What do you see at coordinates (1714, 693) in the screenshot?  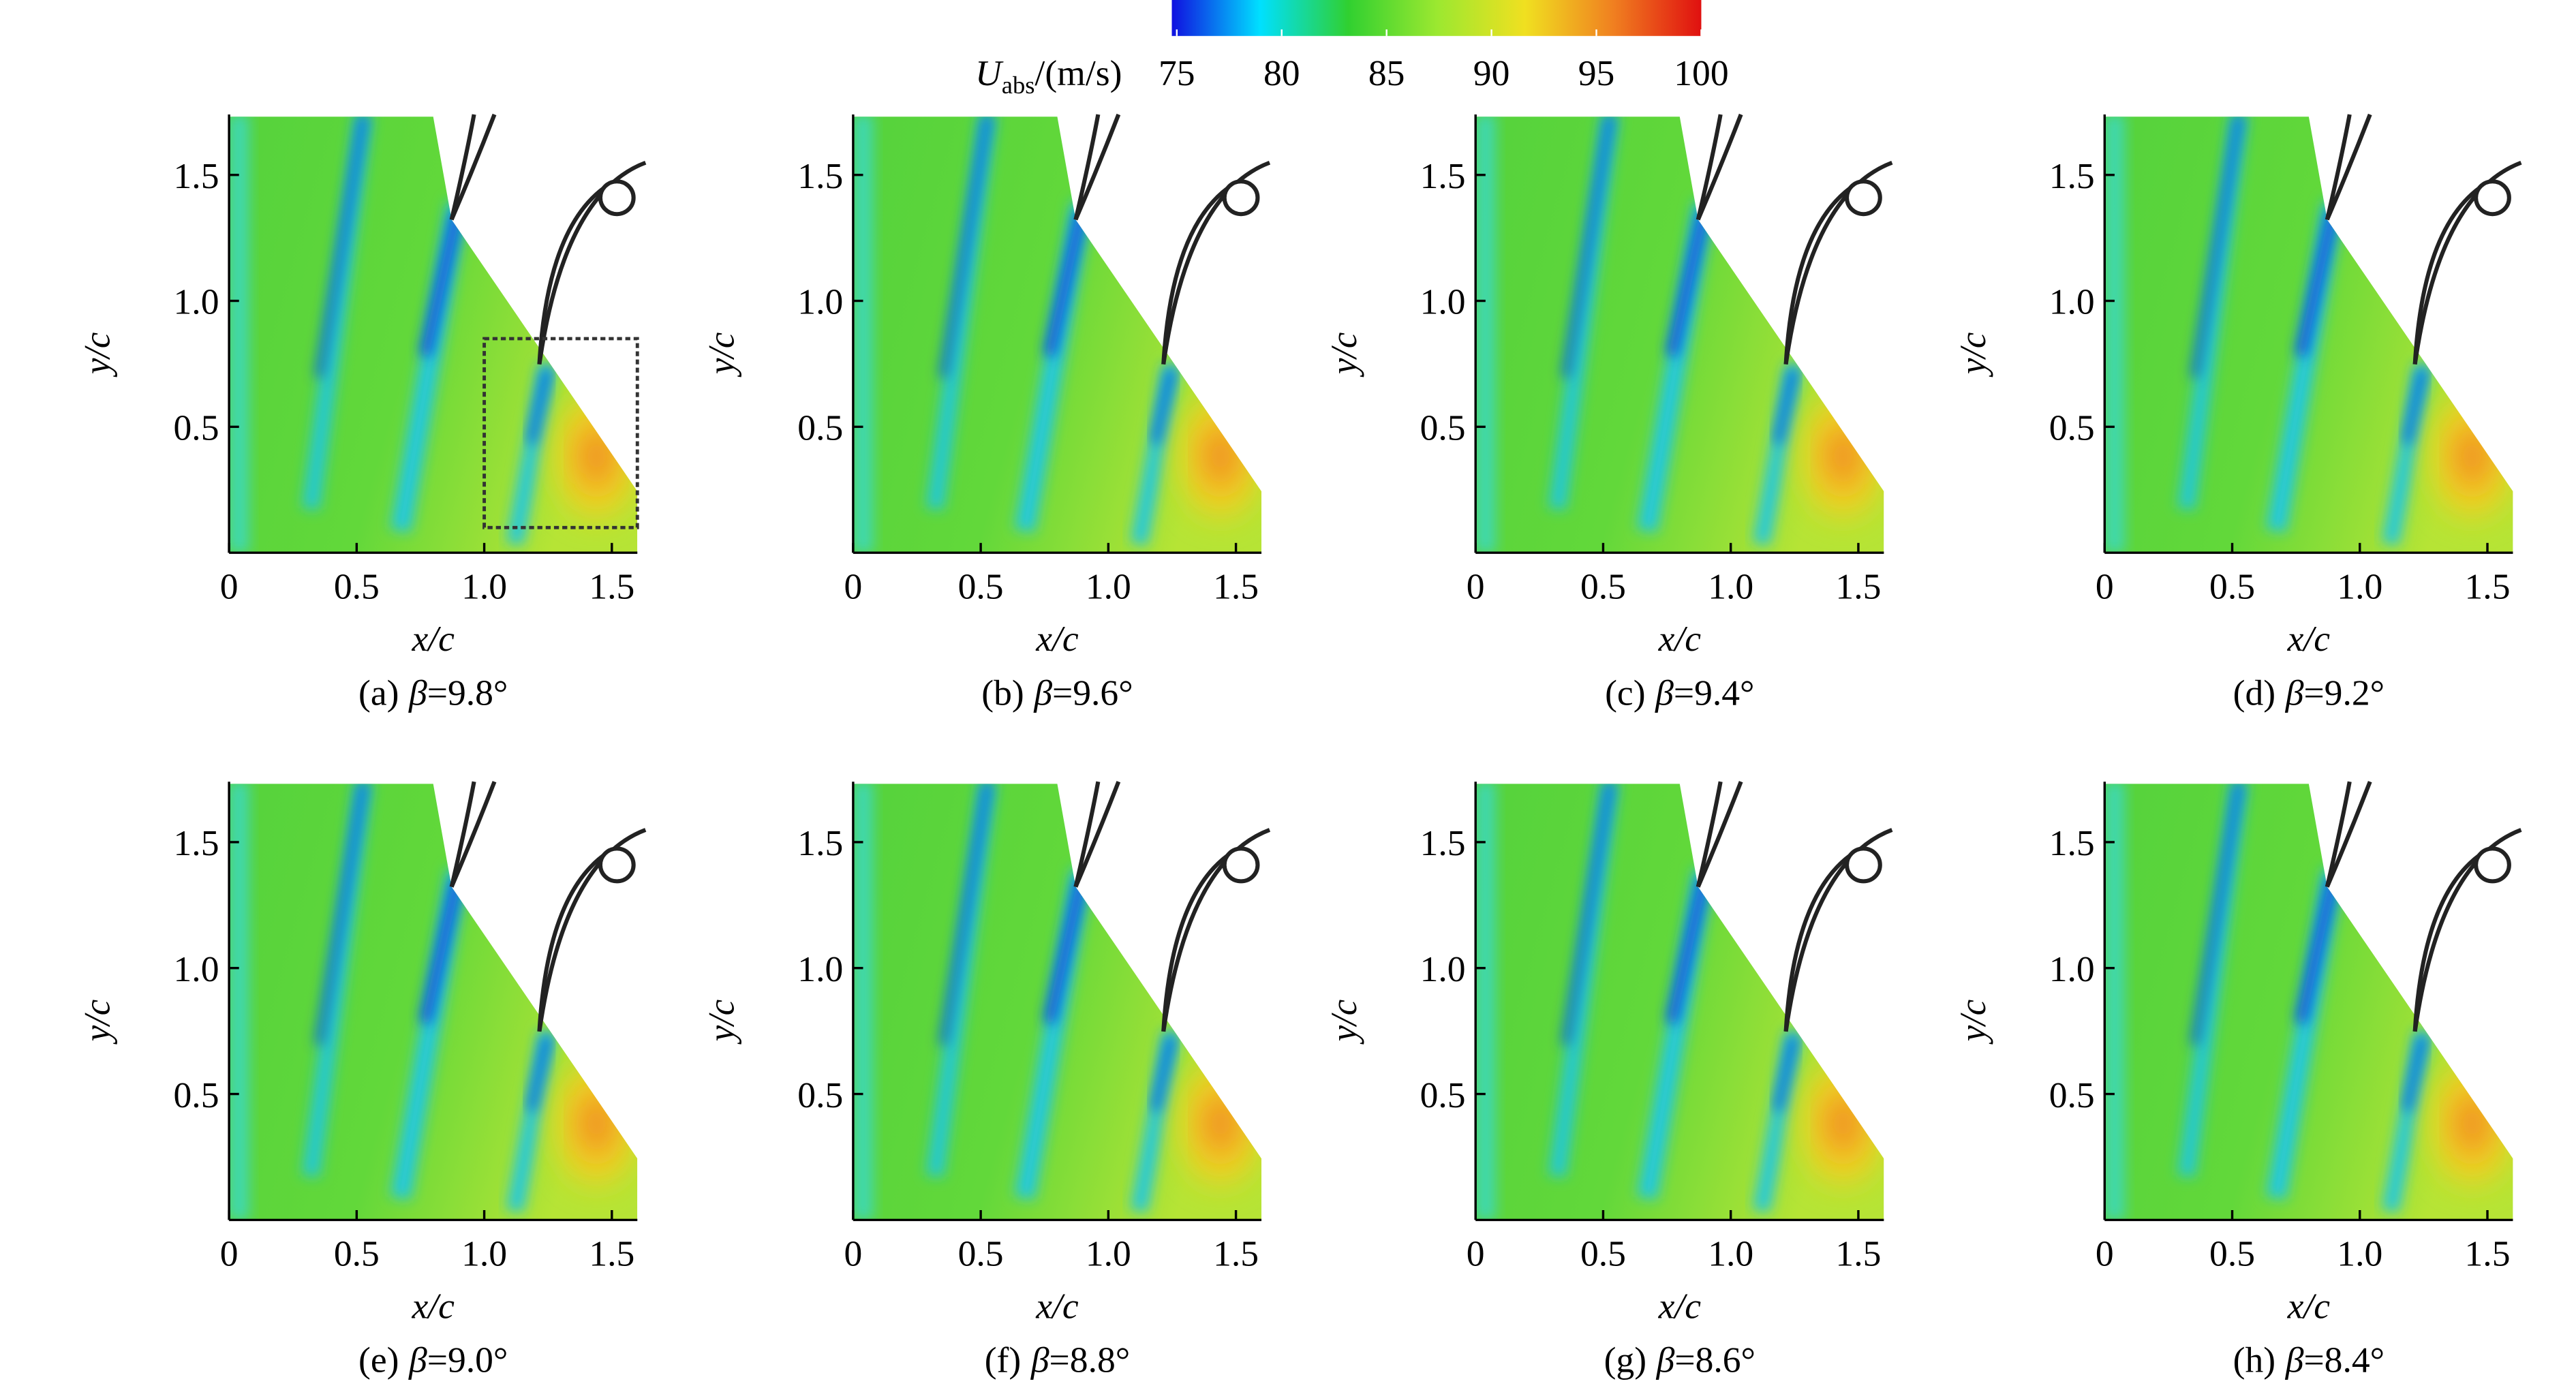 I see `caption-value: =9.4°` at bounding box center [1714, 693].